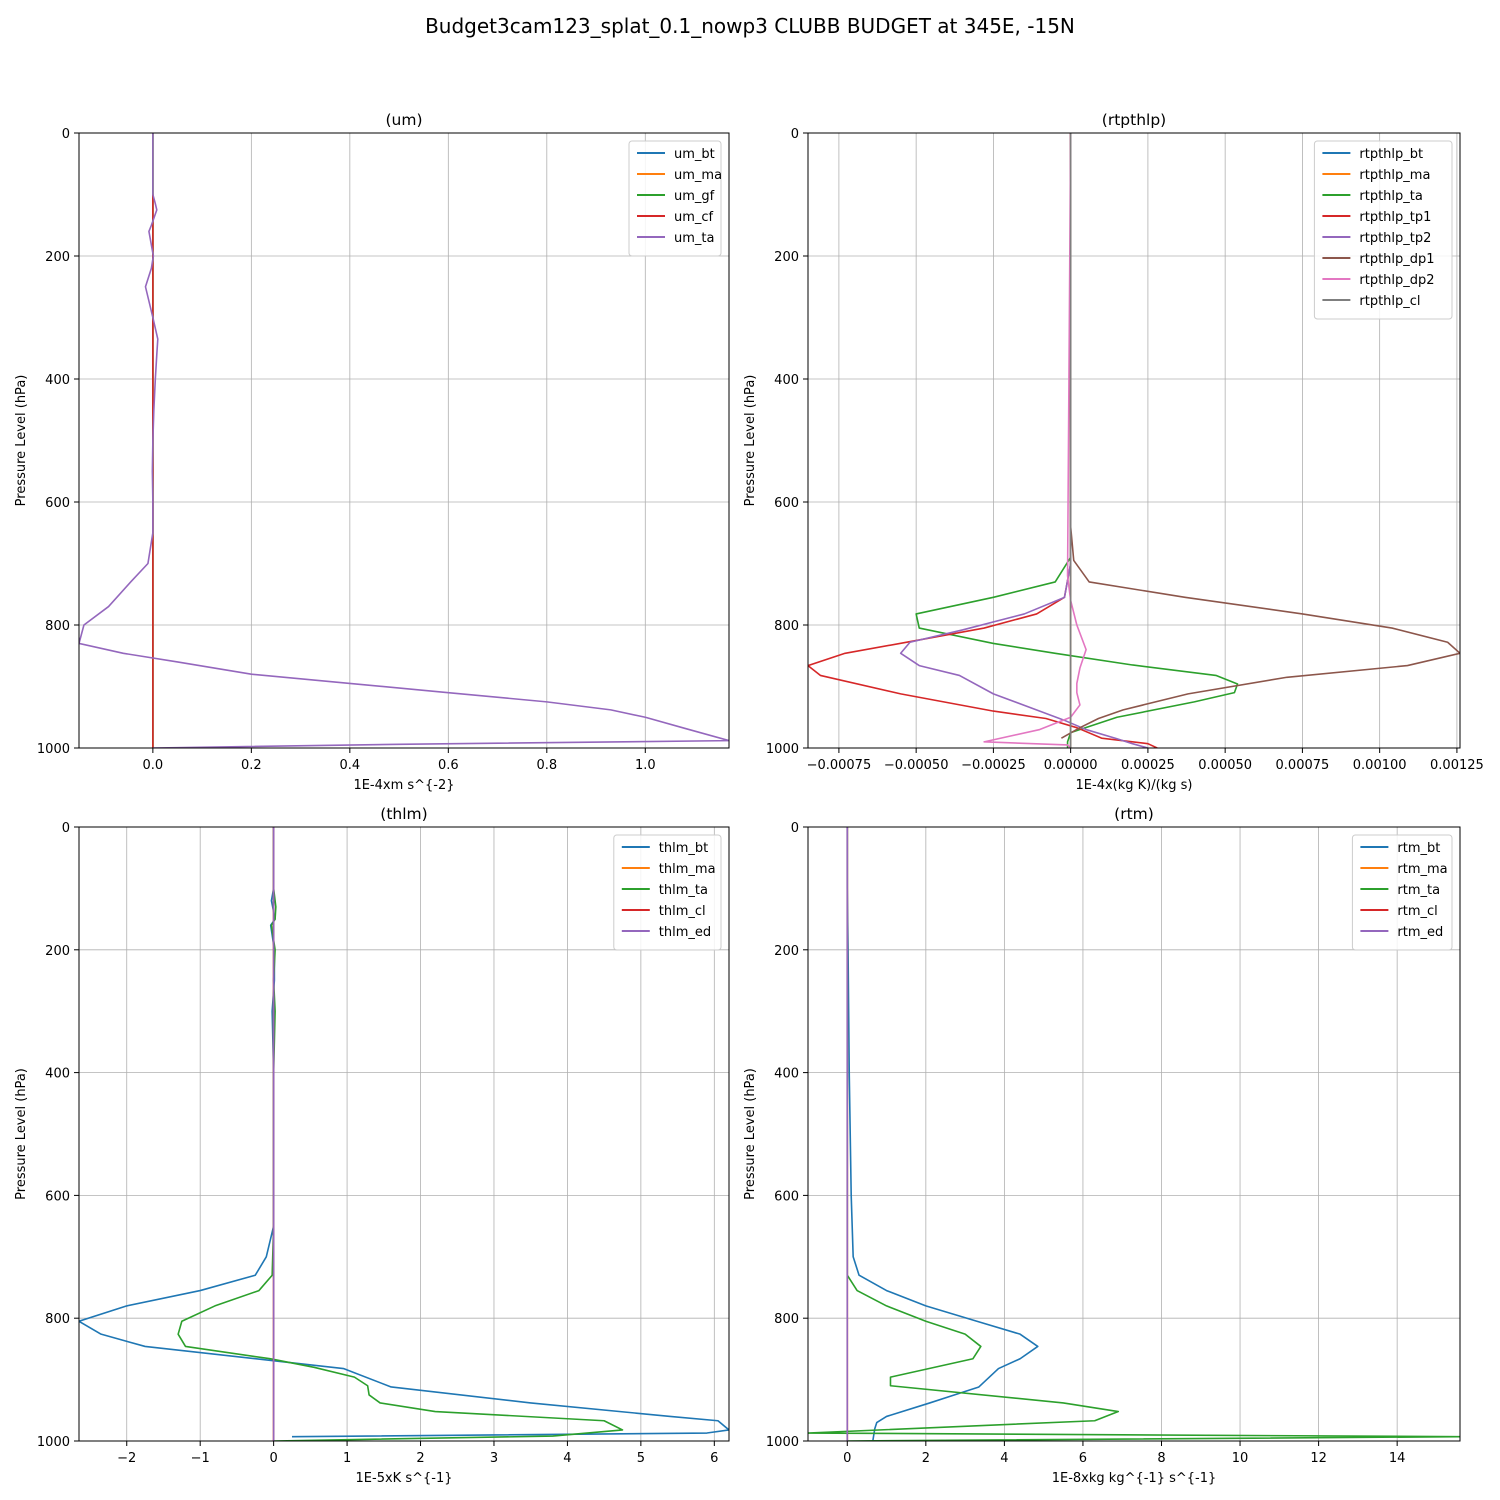  Describe the element at coordinates (349, 765) in the screenshot. I see `x-tick-label: 0.4` at that location.